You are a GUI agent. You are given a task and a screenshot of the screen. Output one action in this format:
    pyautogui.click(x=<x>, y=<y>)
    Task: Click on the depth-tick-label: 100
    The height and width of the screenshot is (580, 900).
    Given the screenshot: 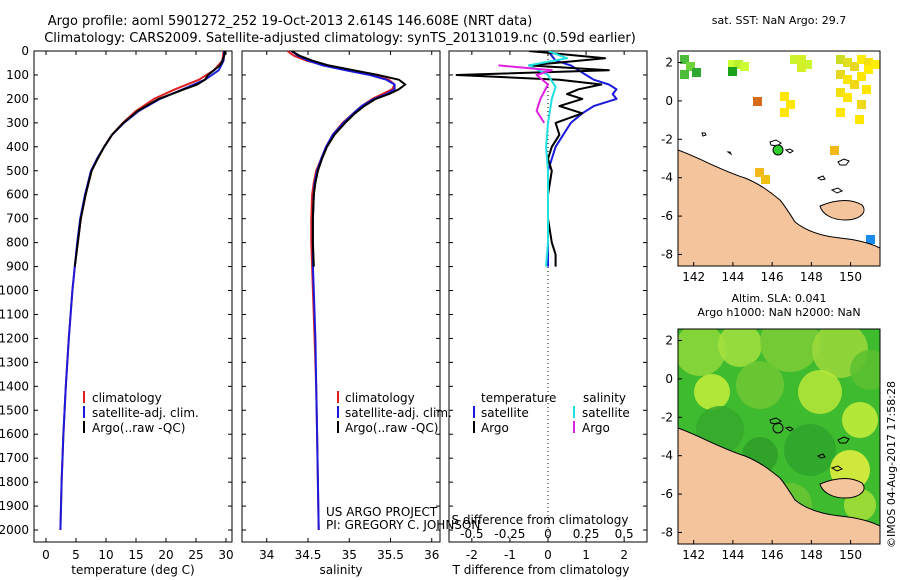 What is the action you would take?
    pyautogui.click(x=17, y=75)
    